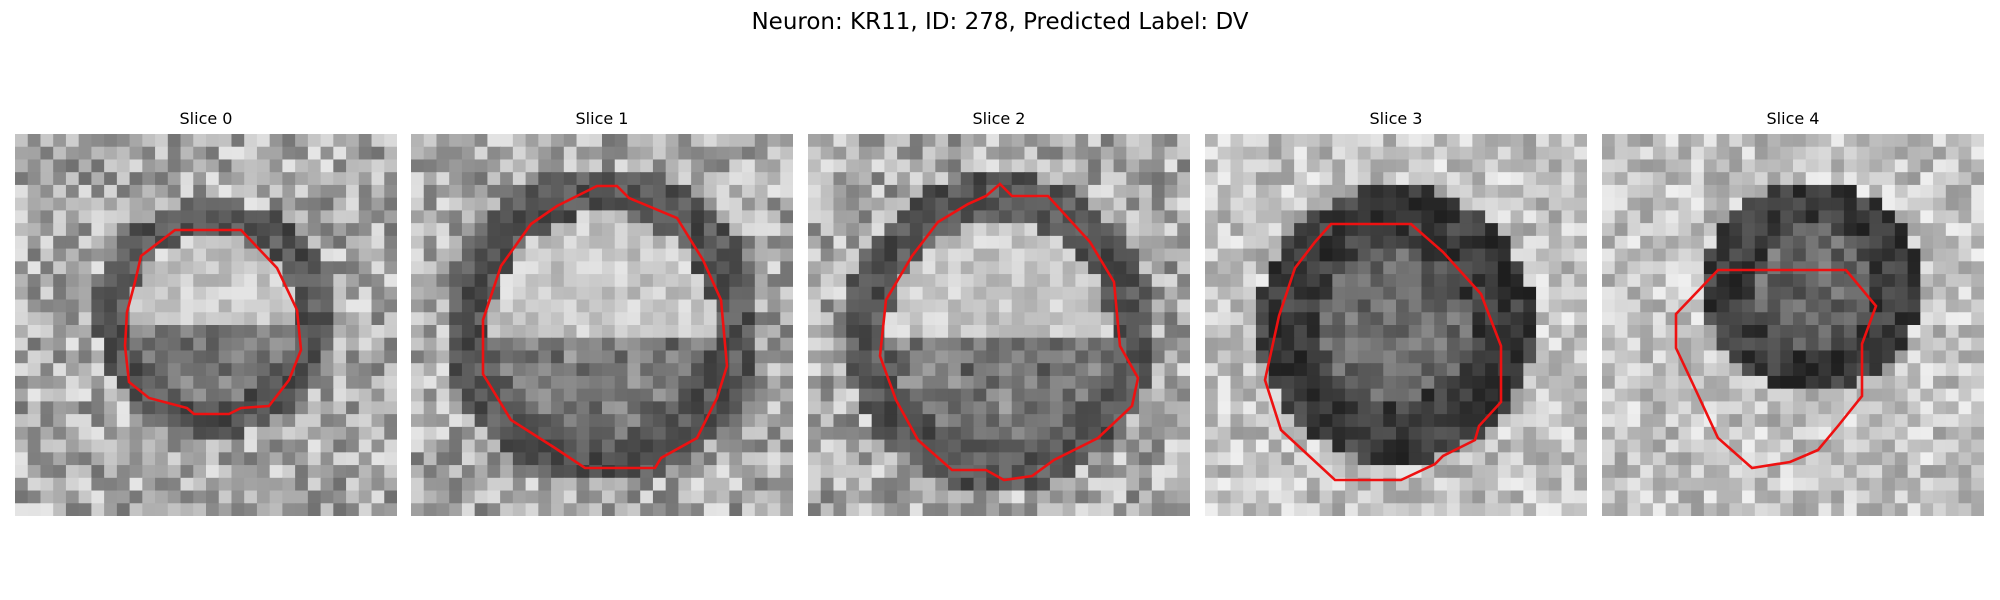 The height and width of the screenshot is (600, 2000). What do you see at coordinates (999, 118) in the screenshot?
I see `slice-title: Slice 2` at bounding box center [999, 118].